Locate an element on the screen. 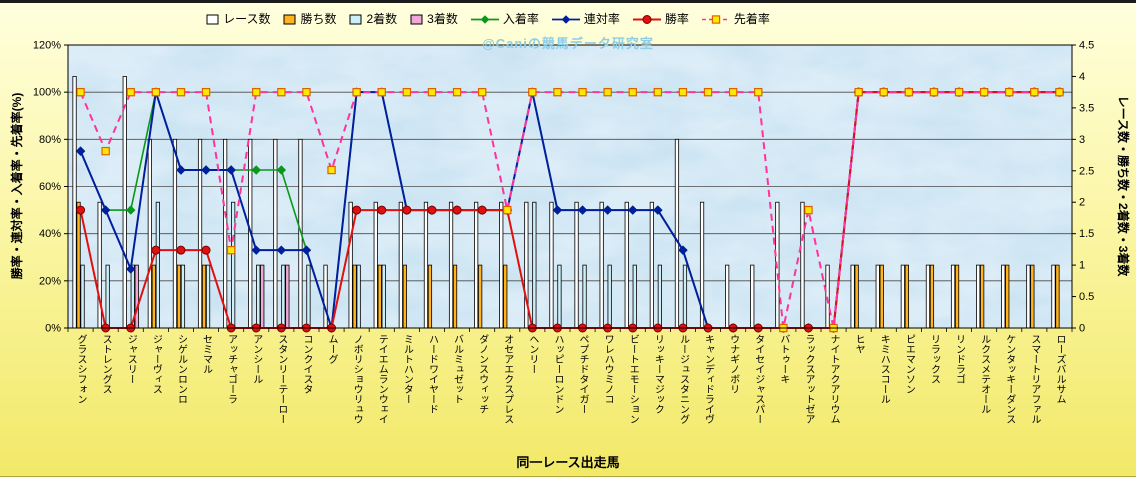  left-tick-label: 40% is located at coordinates (50, 234).